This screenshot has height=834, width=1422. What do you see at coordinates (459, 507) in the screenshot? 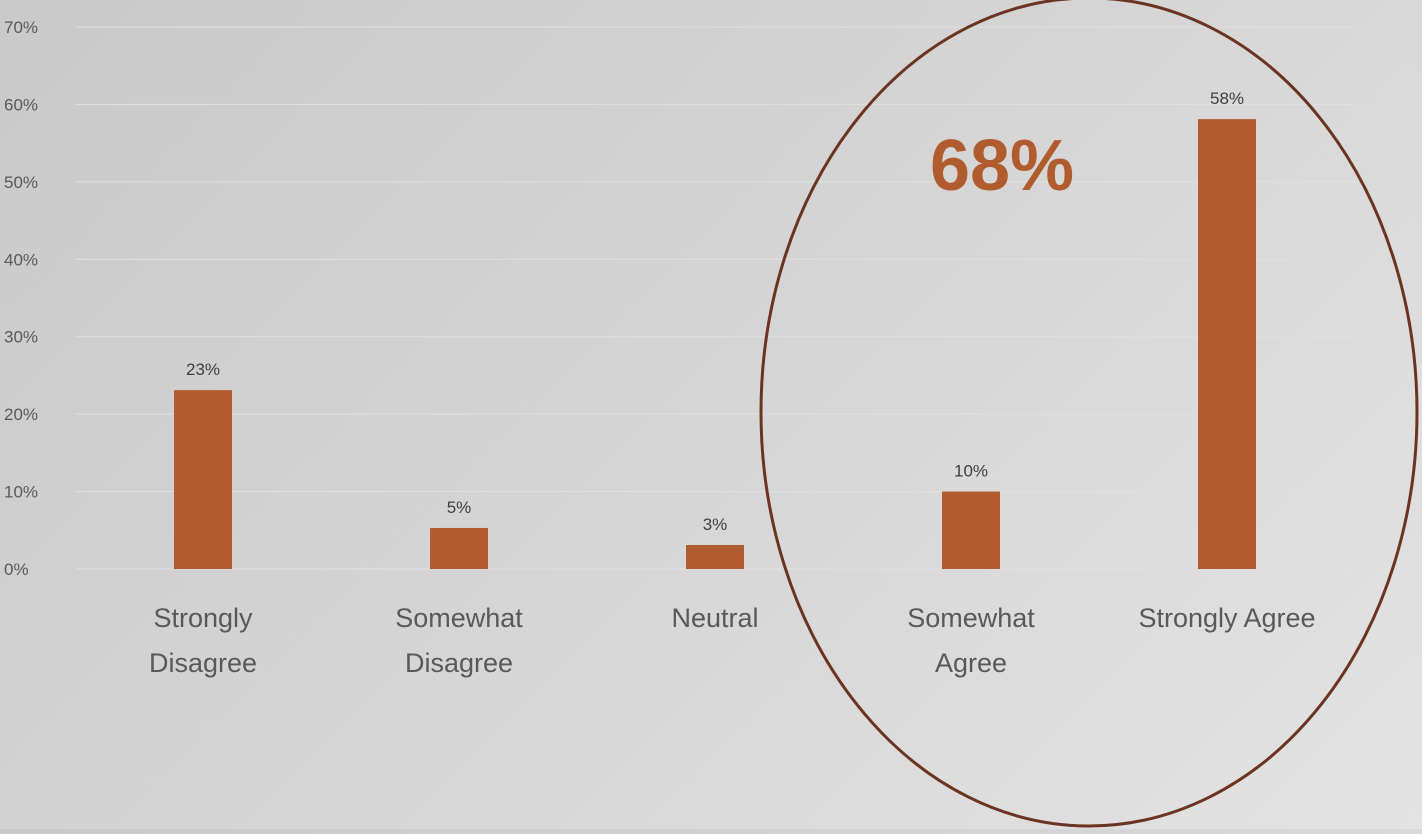
I see `data-label: 5%` at bounding box center [459, 507].